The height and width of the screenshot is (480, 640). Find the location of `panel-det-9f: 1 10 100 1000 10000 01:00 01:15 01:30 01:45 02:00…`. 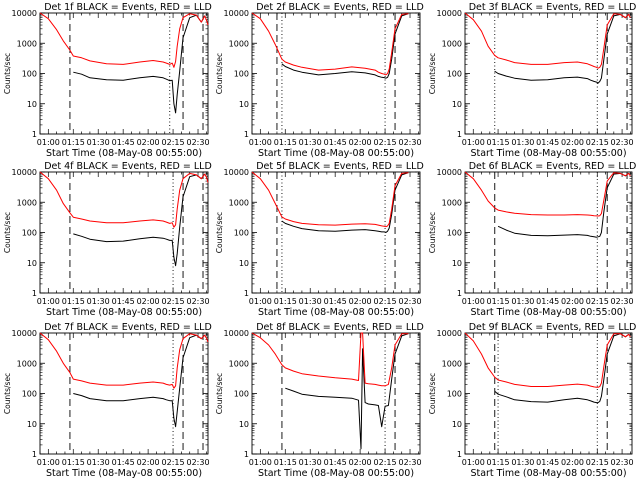

panel-det-9f: 1 10 100 1000 10000 01:00 01:15 01:30 01:45 02:00… is located at coordinates (532, 400).